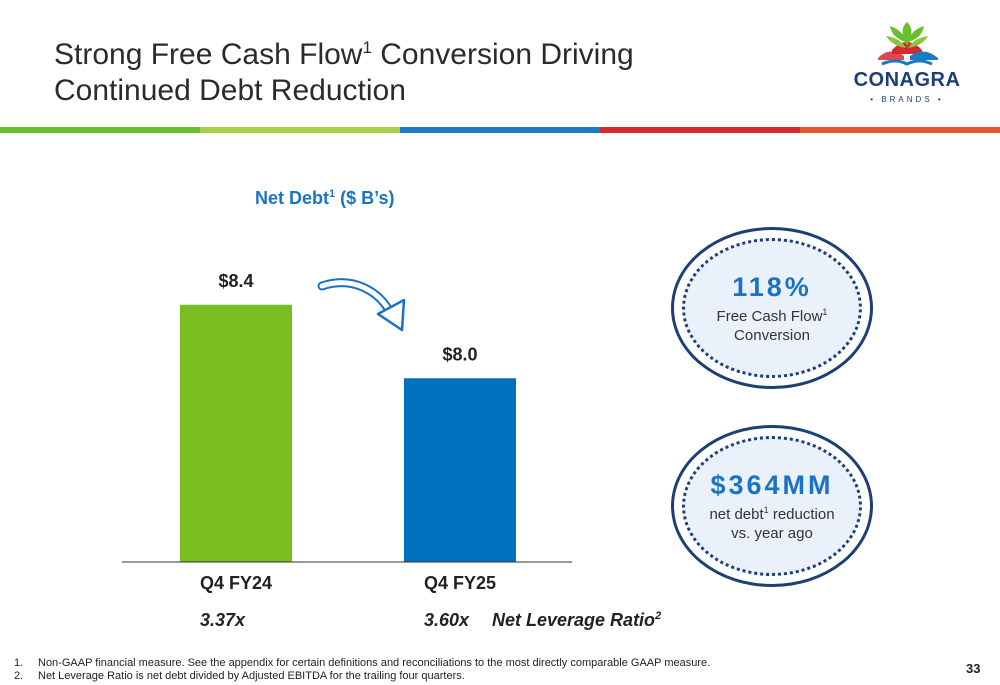  What do you see at coordinates (236, 433) in the screenshot?
I see `bar-q4-fy24` at bounding box center [236, 433].